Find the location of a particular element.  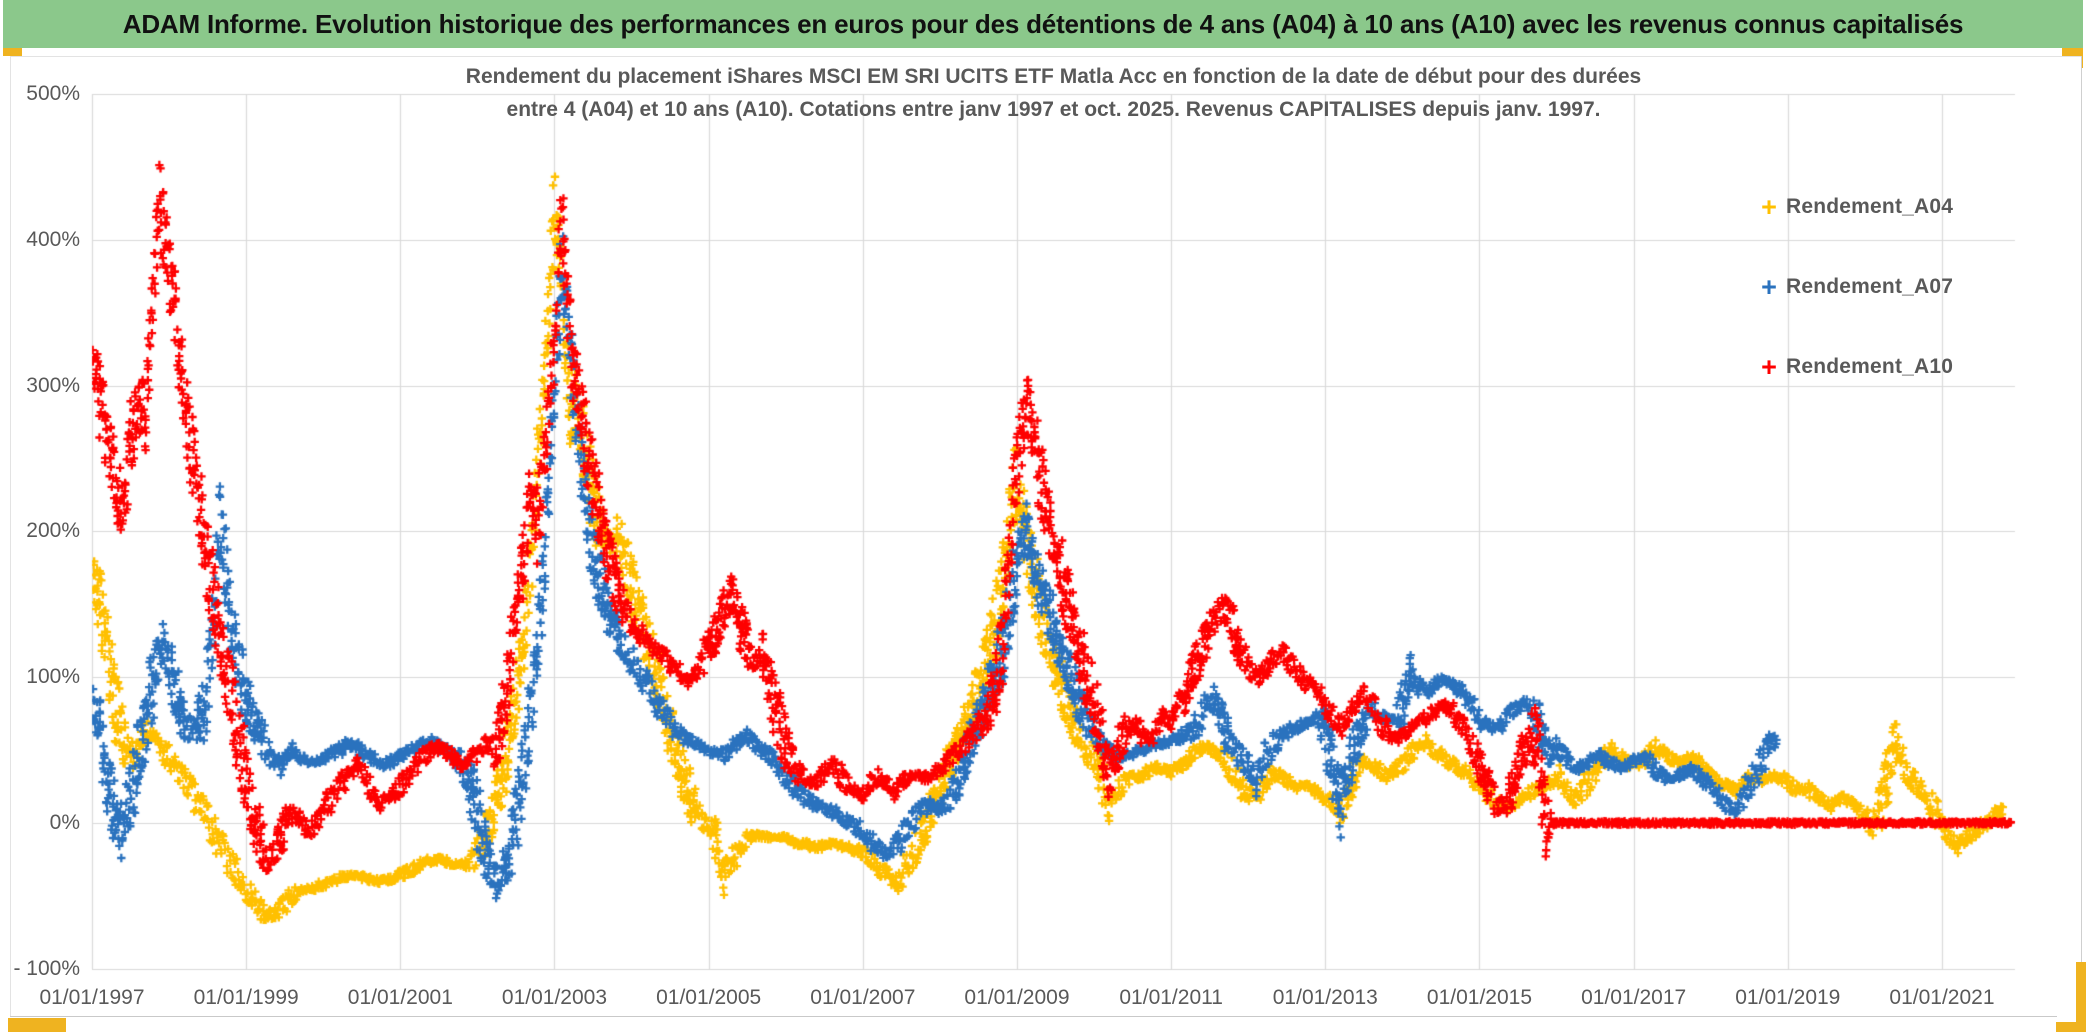

y-tick-label: 400% is located at coordinates (53, 239).